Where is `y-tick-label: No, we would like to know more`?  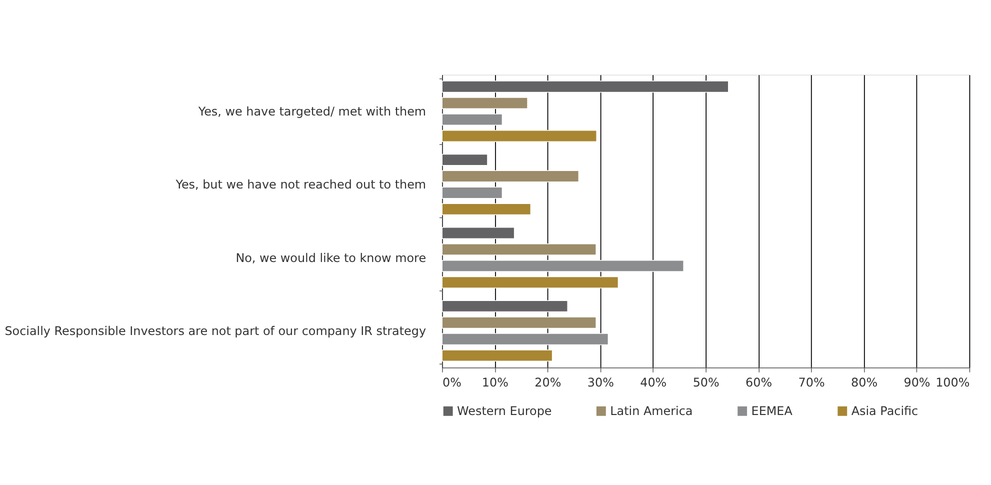
y-tick-label: No, we would like to know more is located at coordinates (331, 257).